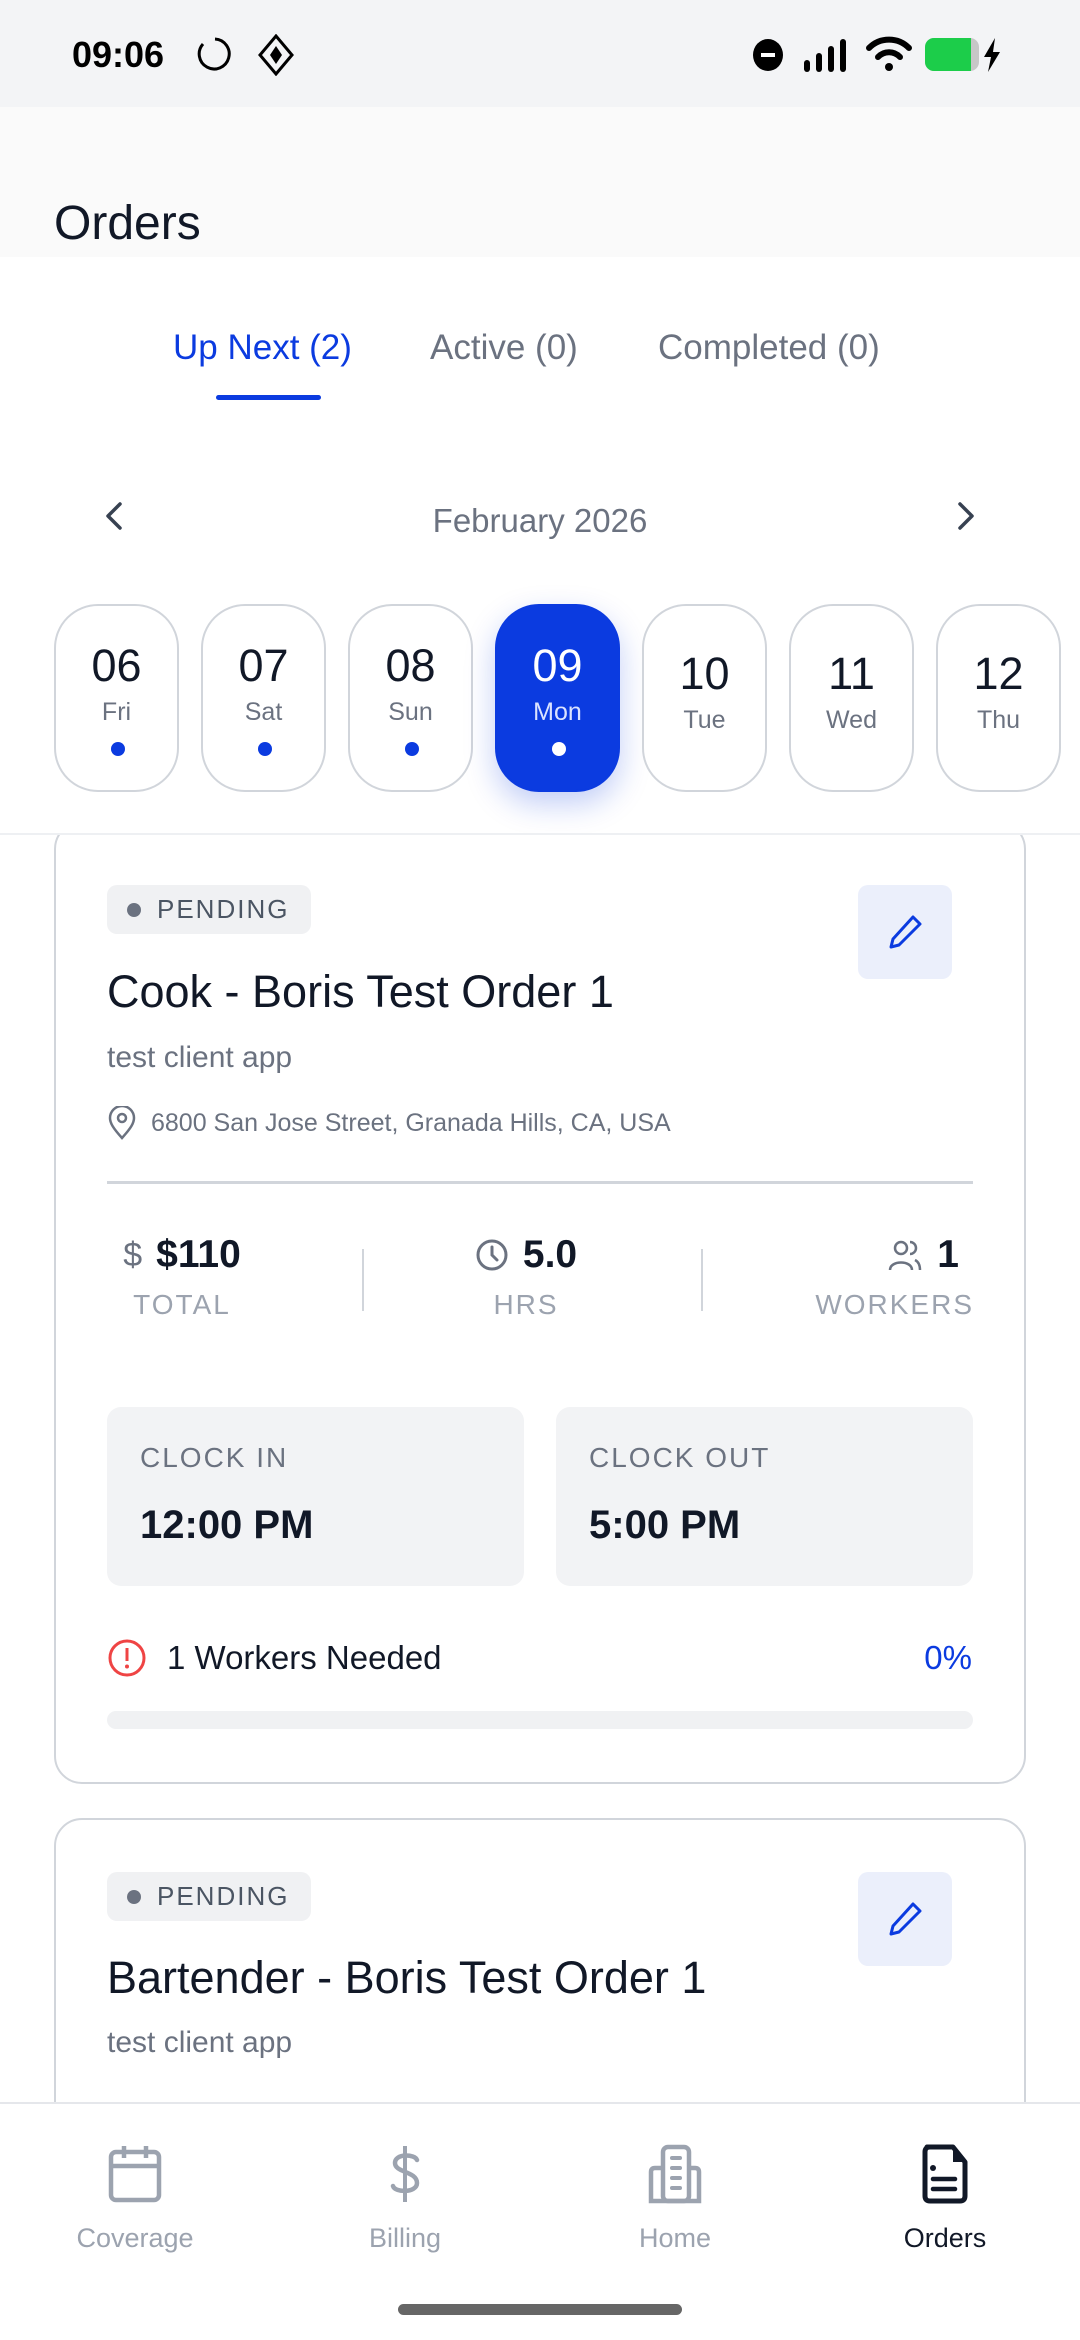 This screenshot has width=1080, height=2340. What do you see at coordinates (127, 1658) in the screenshot?
I see `alert-icon` at bounding box center [127, 1658].